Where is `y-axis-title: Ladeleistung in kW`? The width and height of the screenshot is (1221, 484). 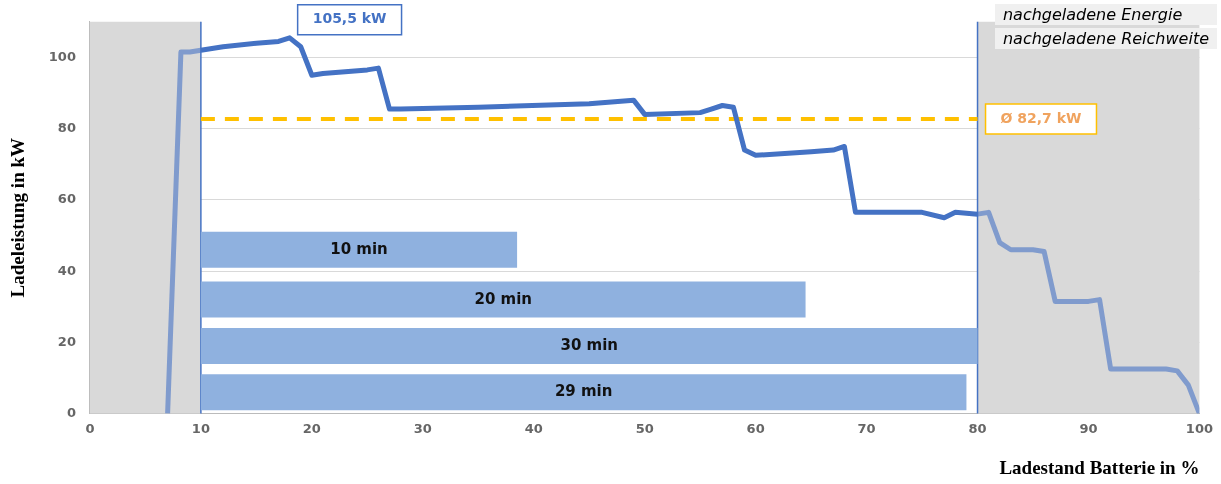 y-axis-title: Ladeleistung in kW is located at coordinates (18, 217).